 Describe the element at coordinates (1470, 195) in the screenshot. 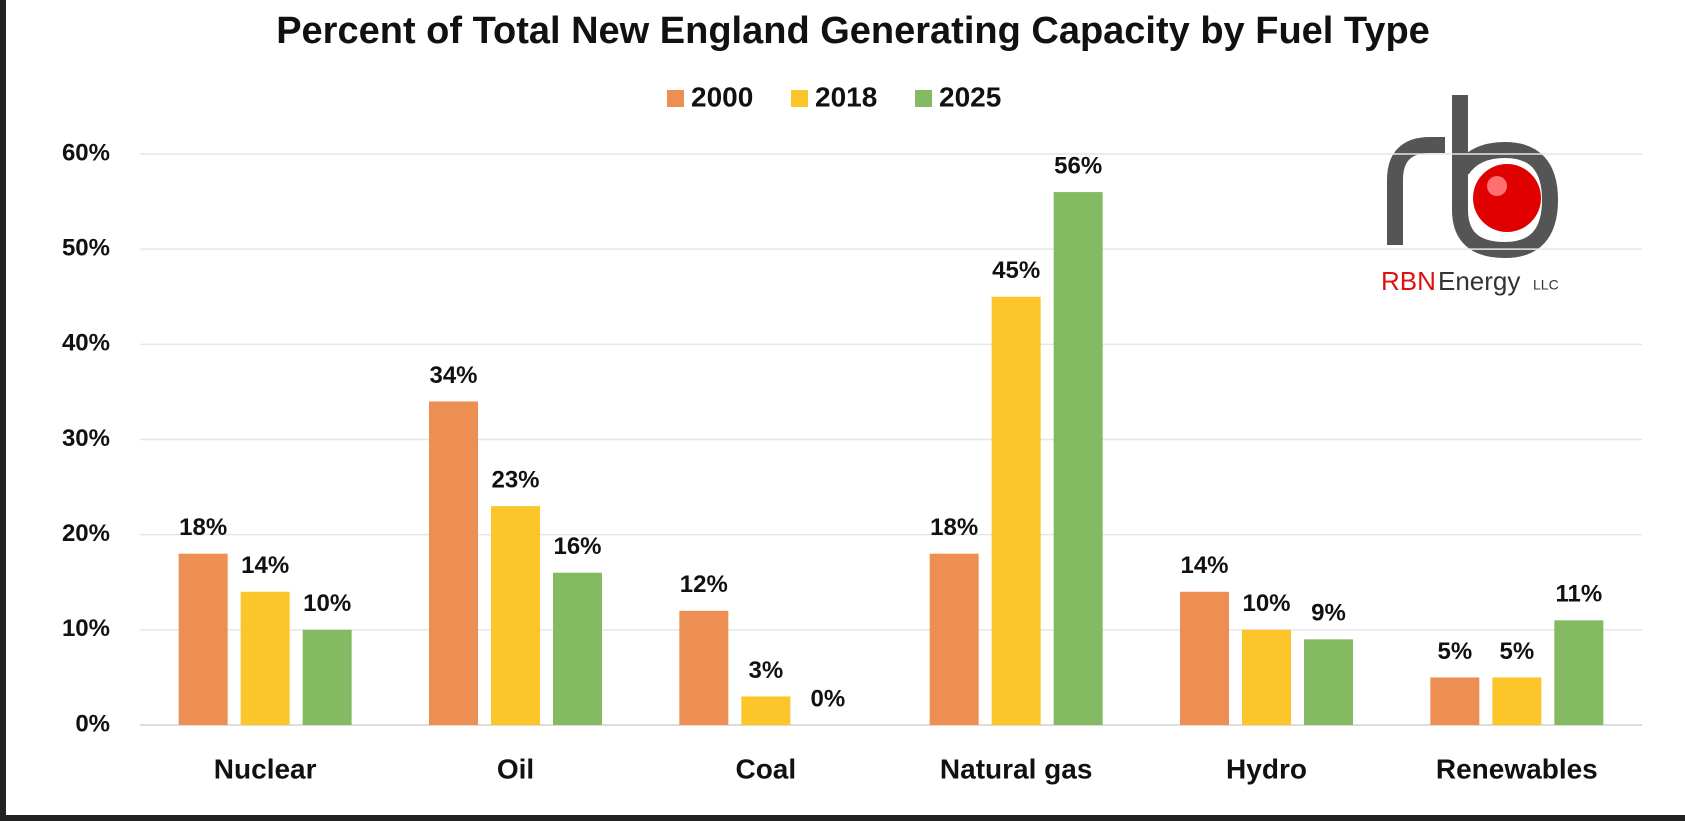

I see `logo: RBN Energy LLC` at that location.